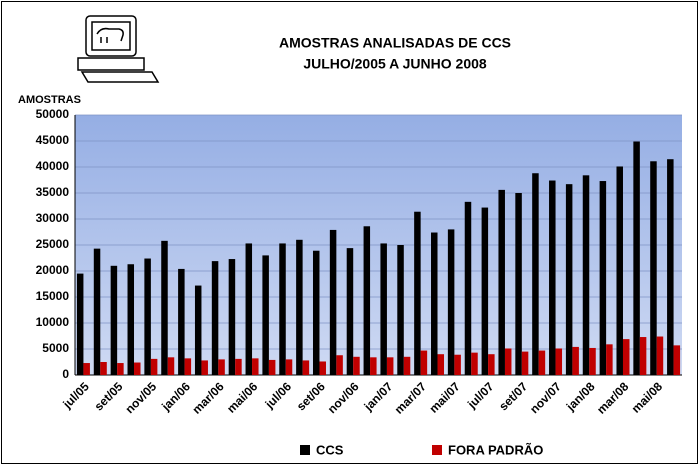 Image resolution: width=699 pixels, height=470 pixels. What do you see at coordinates (53, 270) in the screenshot?
I see `y-tick-label: 20000` at bounding box center [53, 270].